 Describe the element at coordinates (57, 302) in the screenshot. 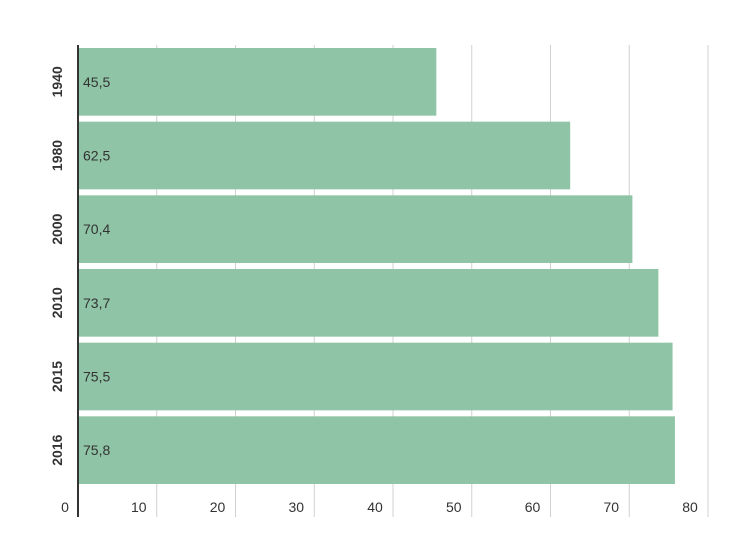

I see `category-label-2010: 2010` at that location.